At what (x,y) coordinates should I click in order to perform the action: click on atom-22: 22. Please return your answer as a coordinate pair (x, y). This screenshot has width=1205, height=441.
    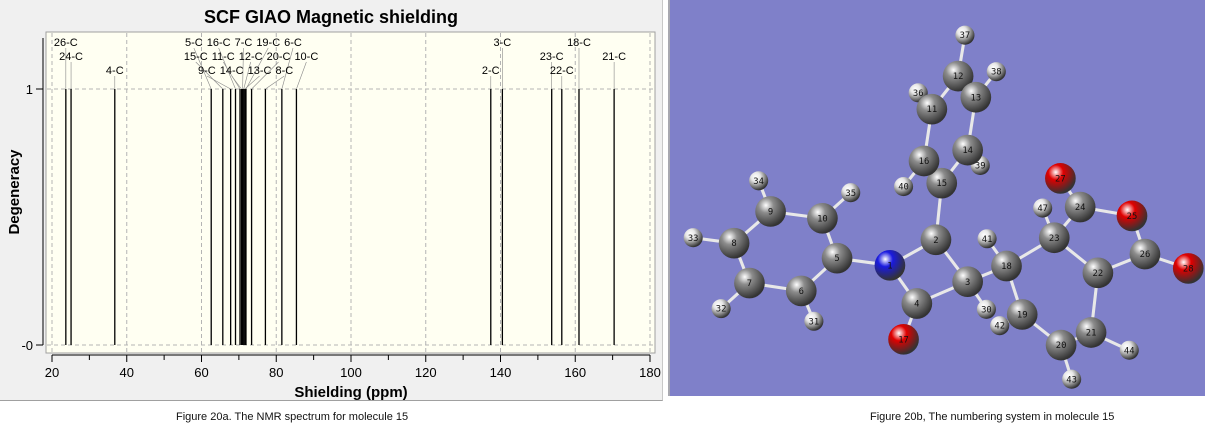
    Looking at the image, I should click on (1098, 273).